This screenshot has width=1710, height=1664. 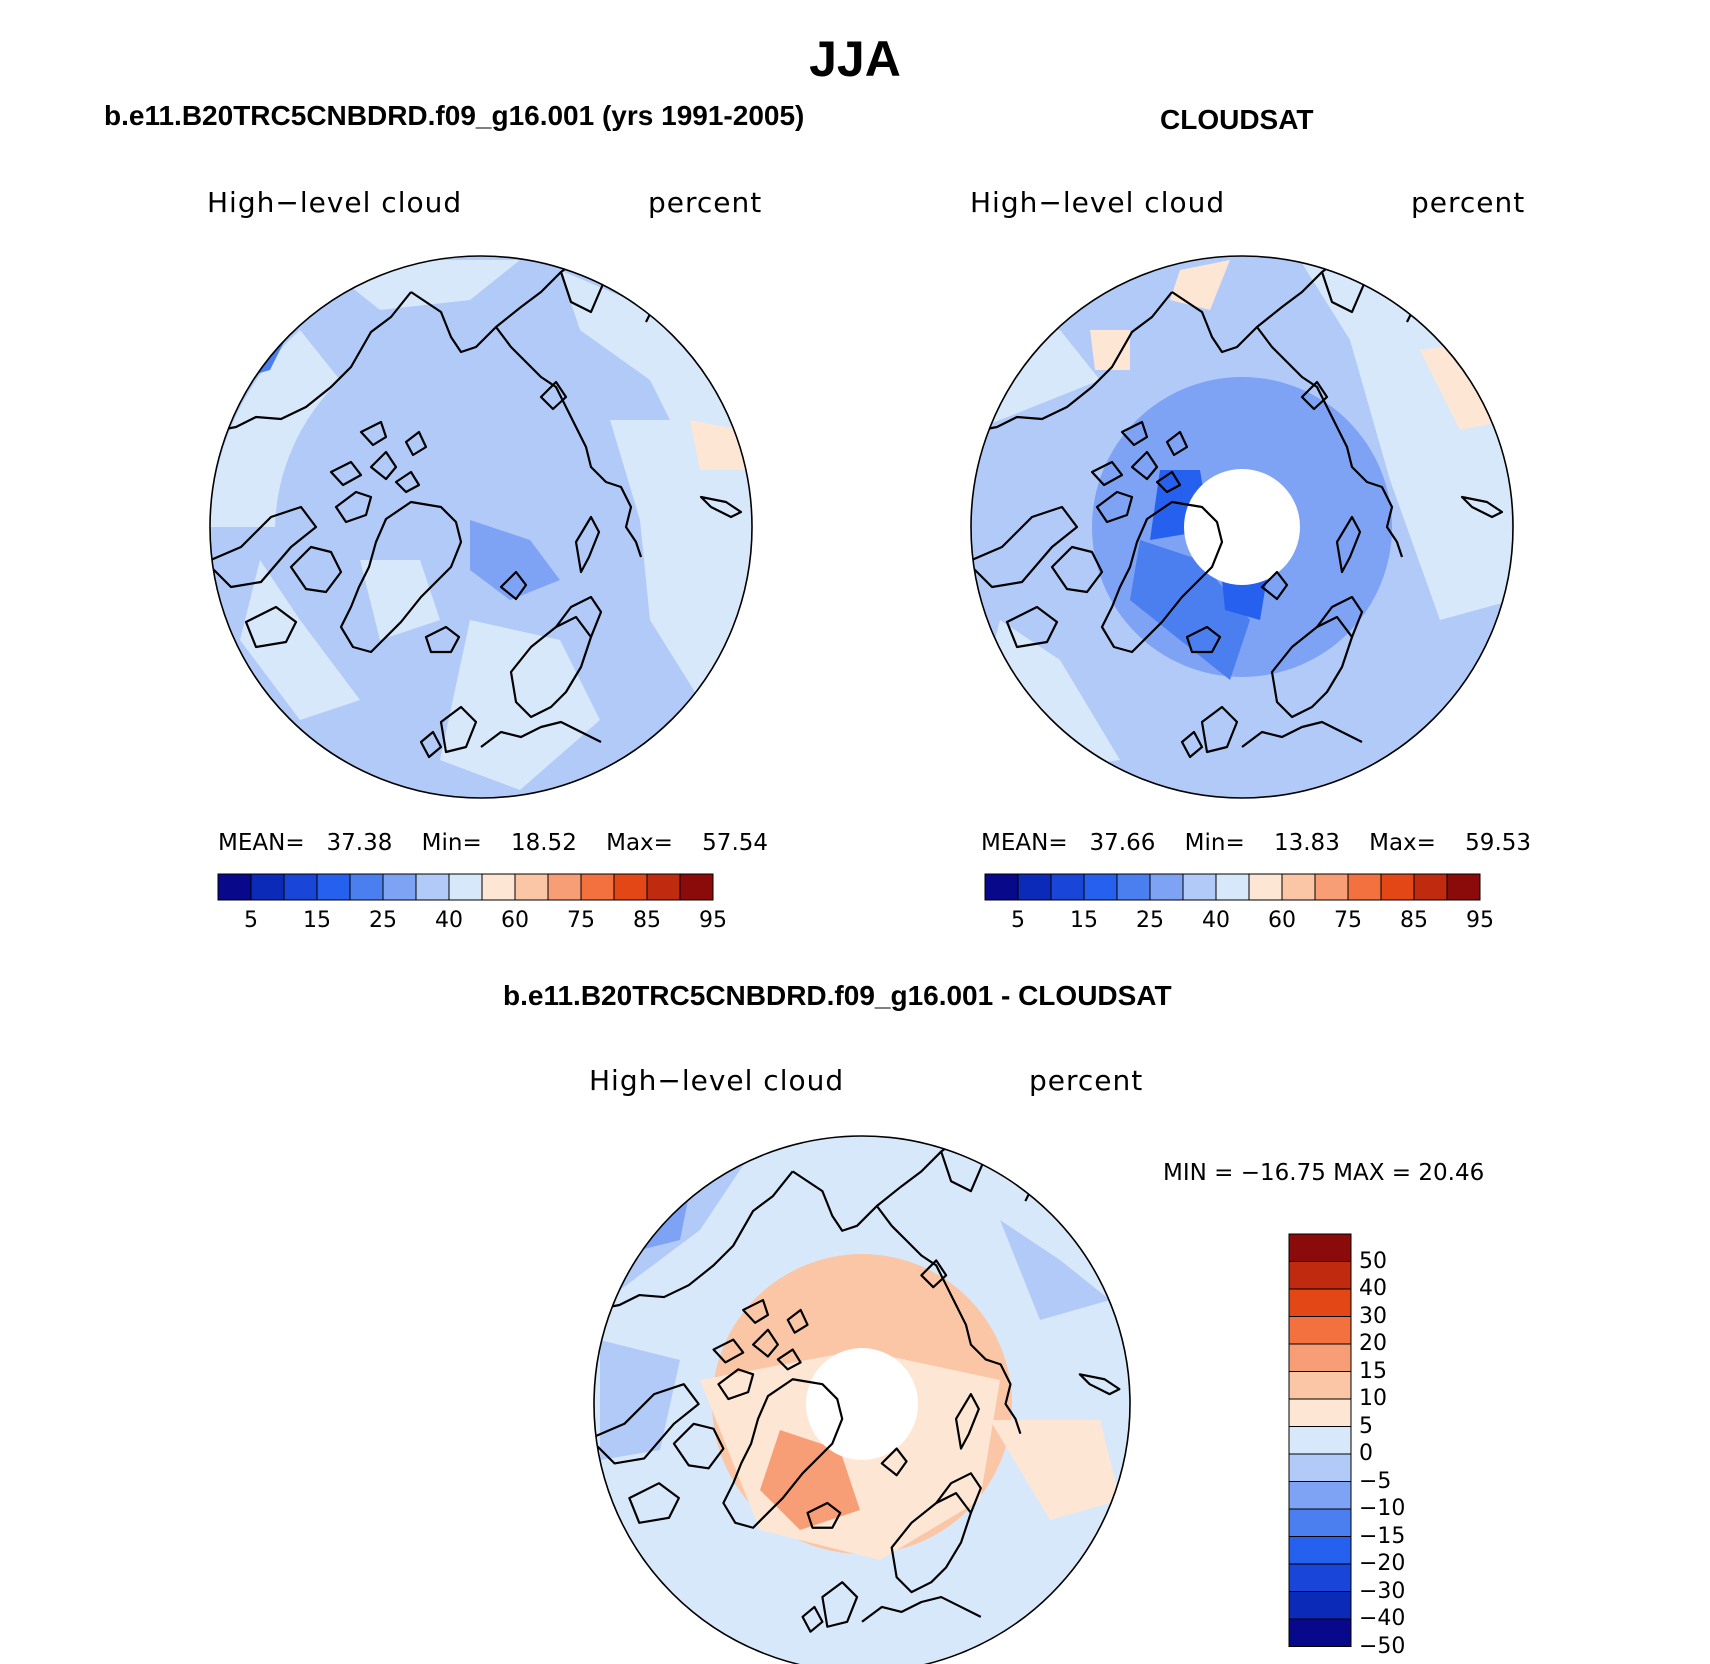 I want to click on obs-colorbar-tick-label: 5, so click(x=1018, y=920).